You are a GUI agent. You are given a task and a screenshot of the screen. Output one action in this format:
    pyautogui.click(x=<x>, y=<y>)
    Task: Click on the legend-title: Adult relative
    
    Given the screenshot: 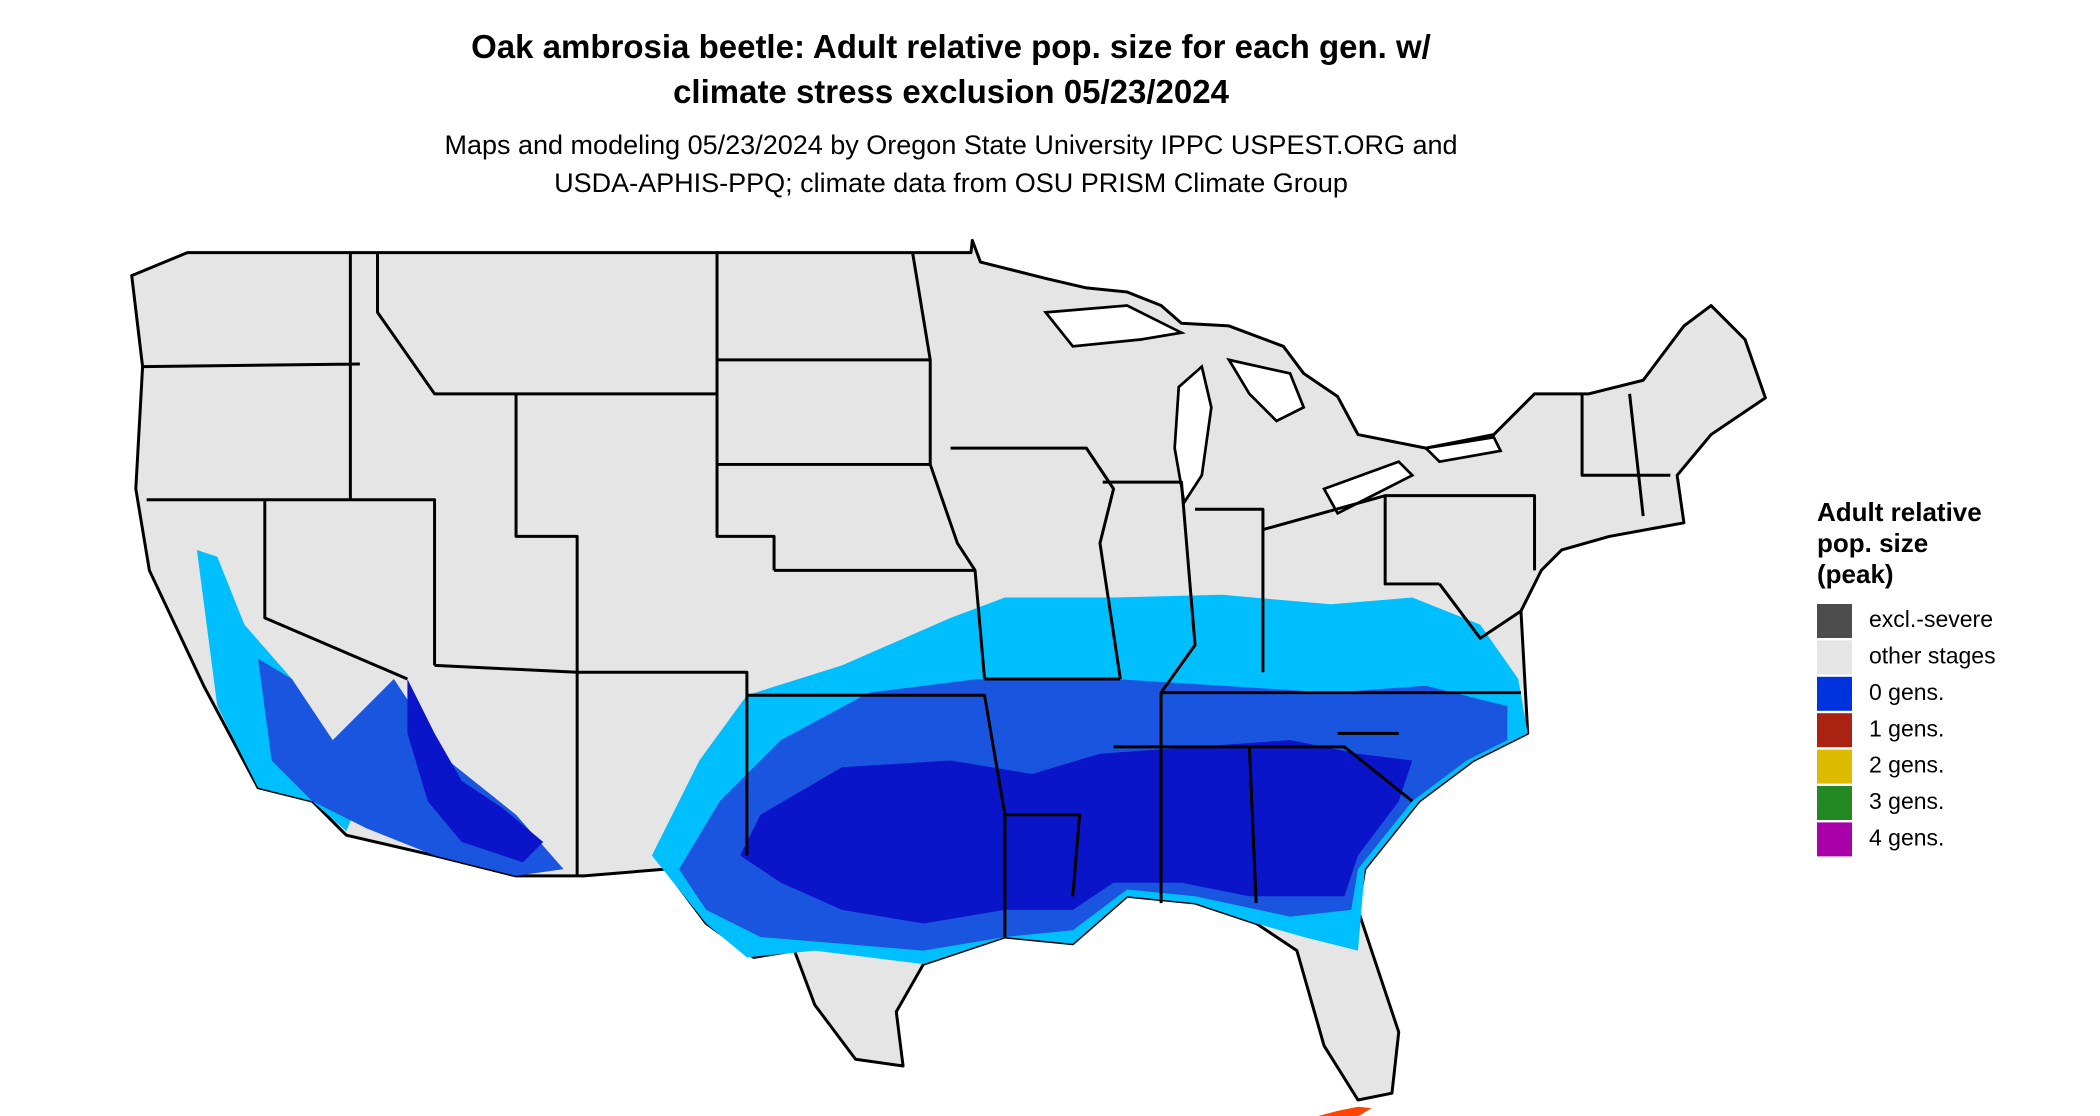 What is the action you would take?
    pyautogui.click(x=1899, y=512)
    